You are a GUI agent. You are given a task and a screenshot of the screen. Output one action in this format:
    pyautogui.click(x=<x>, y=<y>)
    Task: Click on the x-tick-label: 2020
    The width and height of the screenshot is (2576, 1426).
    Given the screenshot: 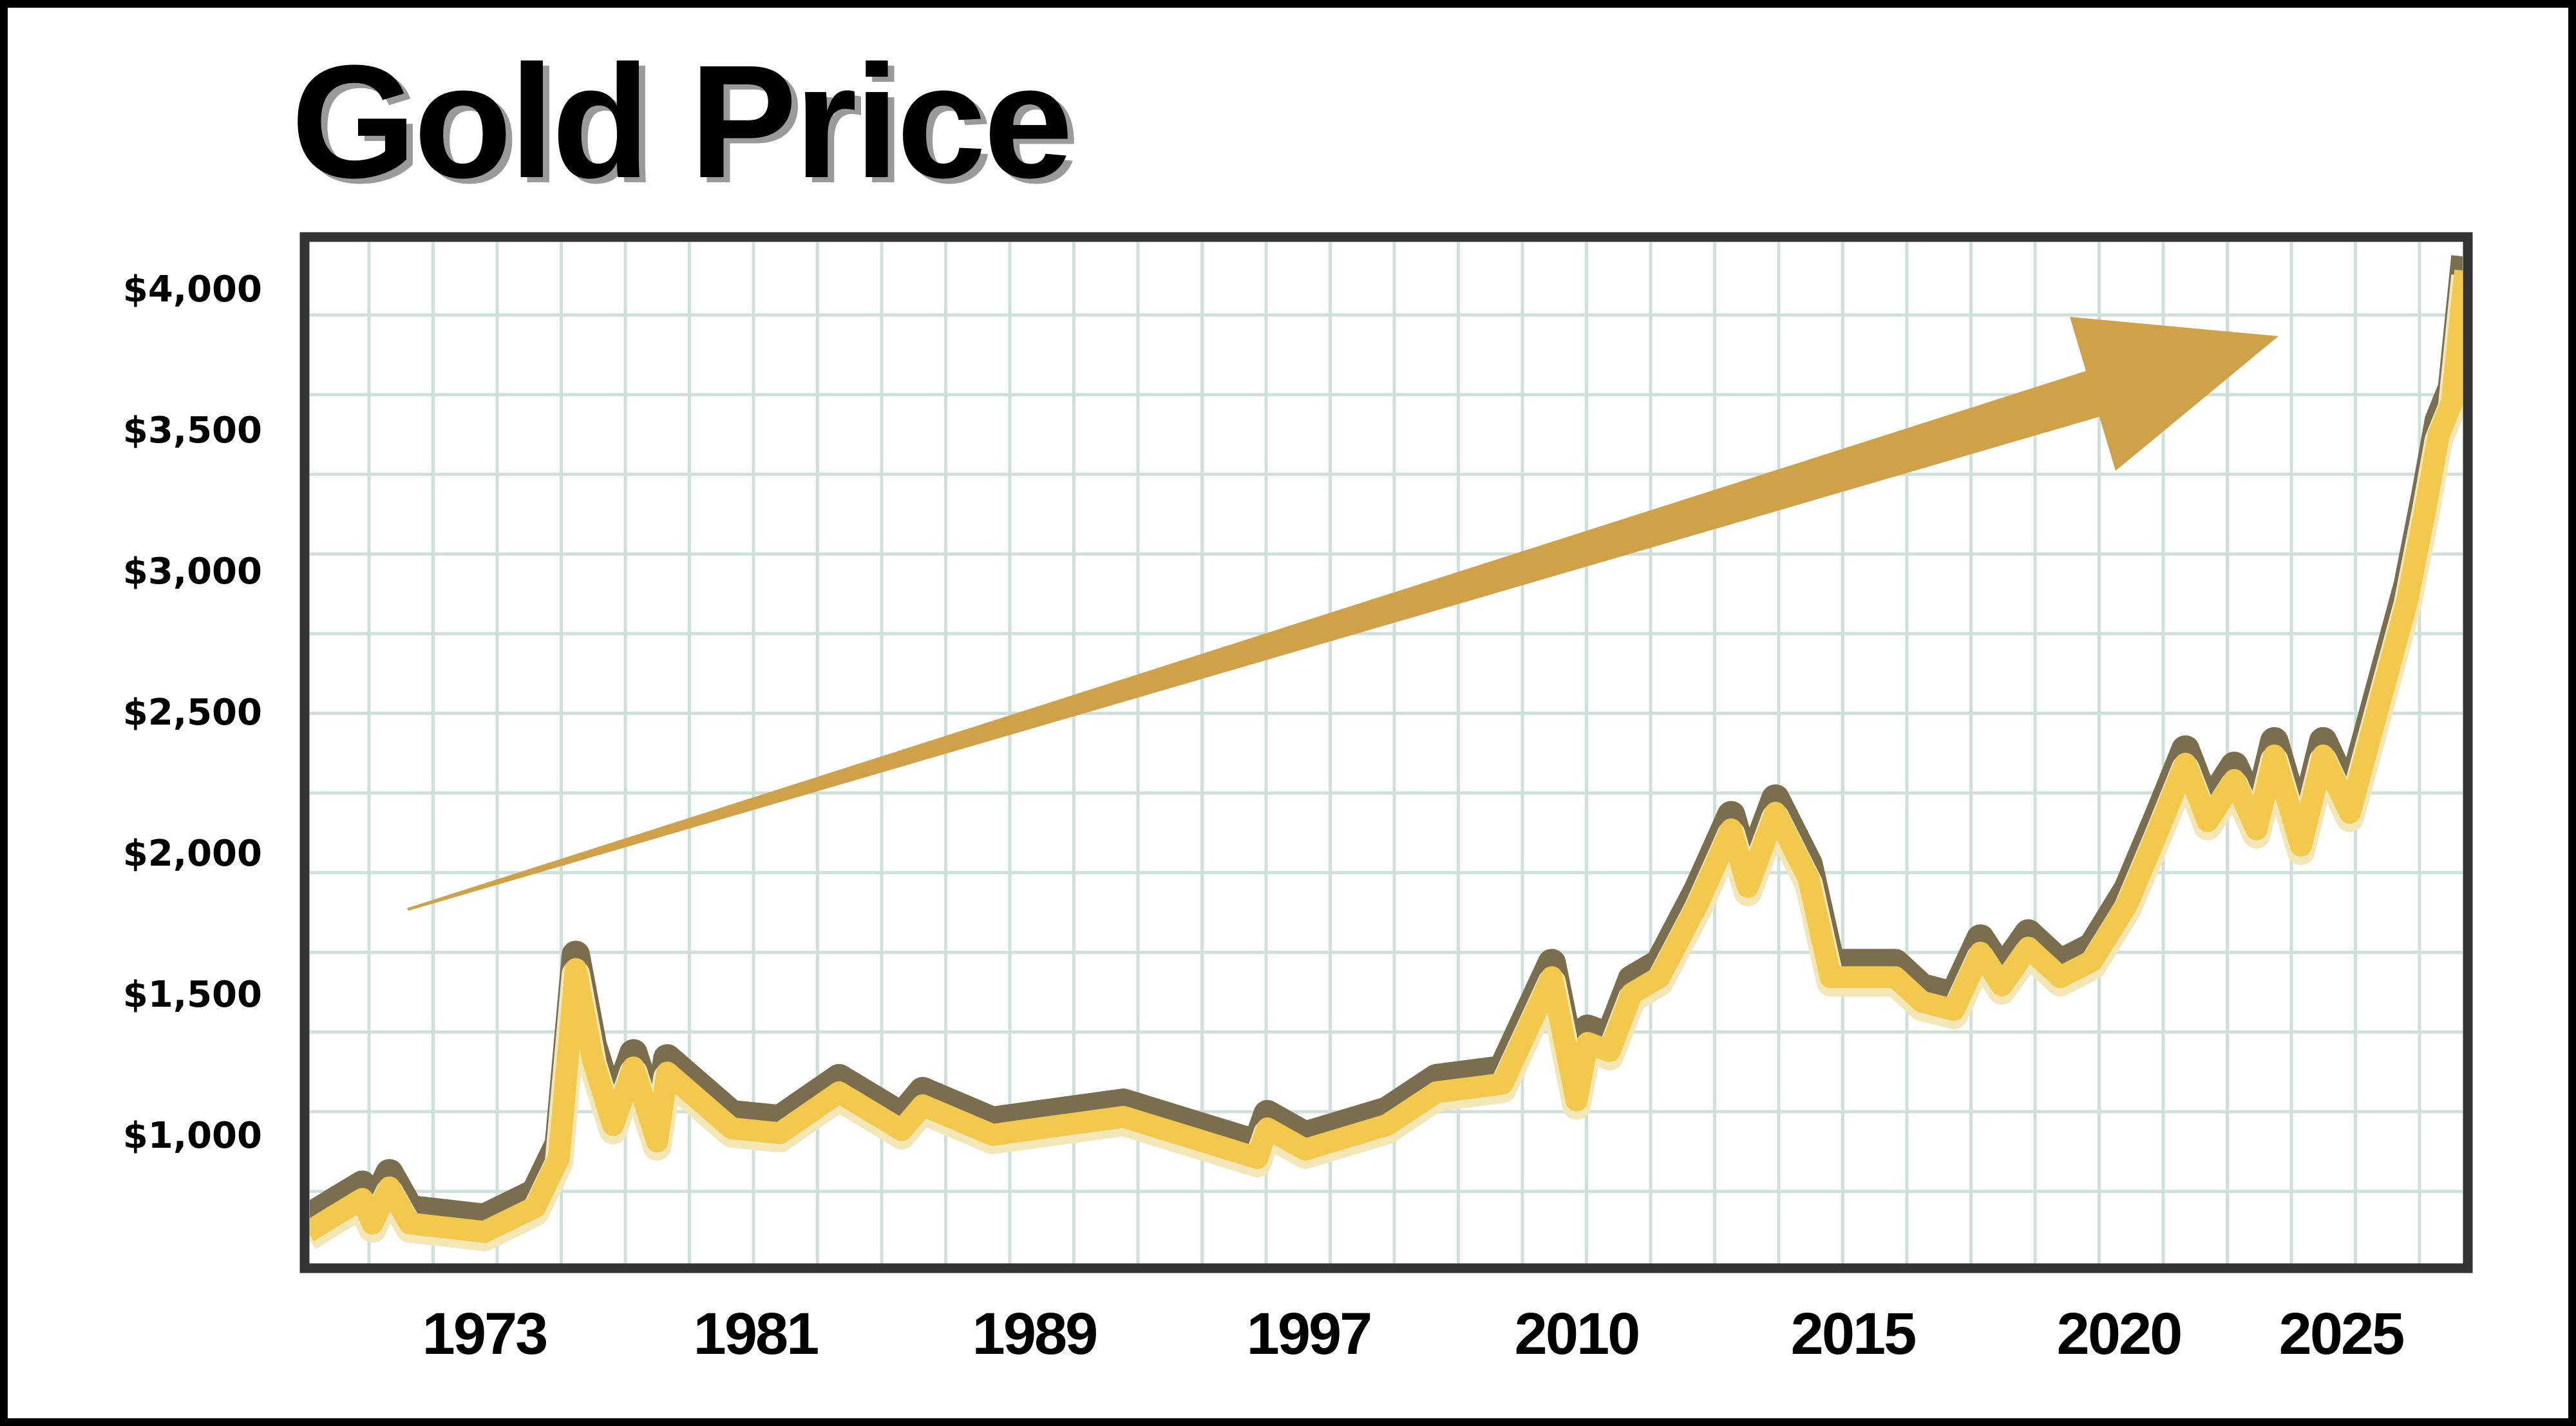 What is the action you would take?
    pyautogui.click(x=2119, y=1334)
    